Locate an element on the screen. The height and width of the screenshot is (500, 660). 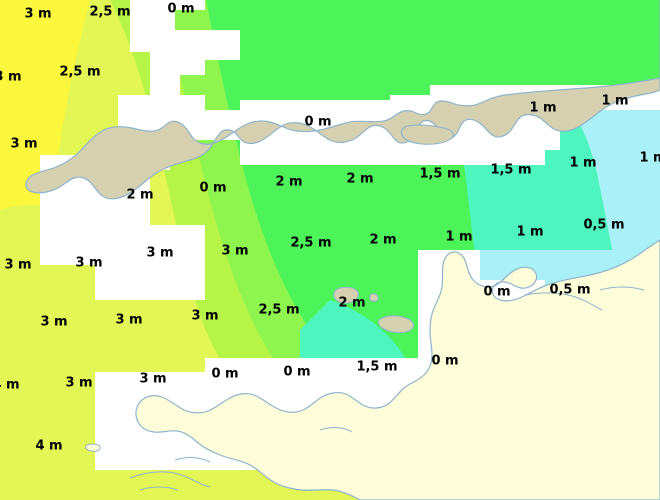
zero-mask-devon is located at coordinates (195, 62).